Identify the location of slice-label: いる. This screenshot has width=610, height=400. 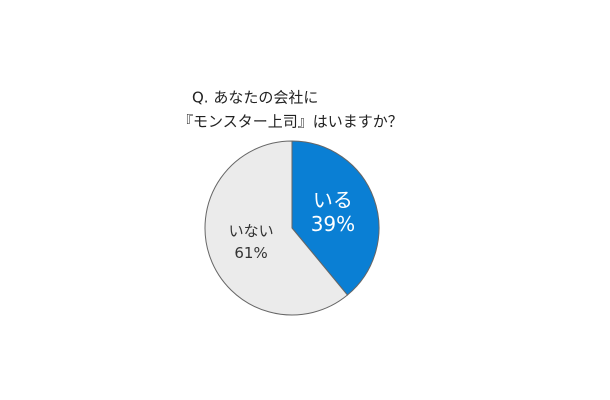
(333, 200).